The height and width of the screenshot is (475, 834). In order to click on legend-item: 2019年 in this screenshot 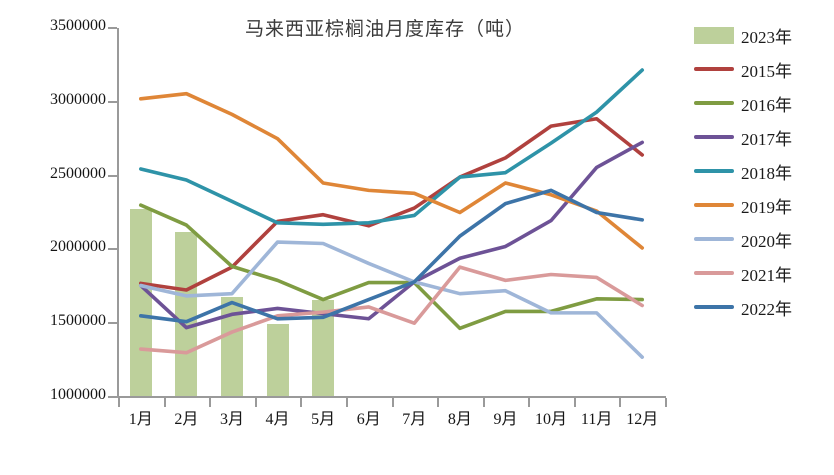, I will do `click(761, 205)`.